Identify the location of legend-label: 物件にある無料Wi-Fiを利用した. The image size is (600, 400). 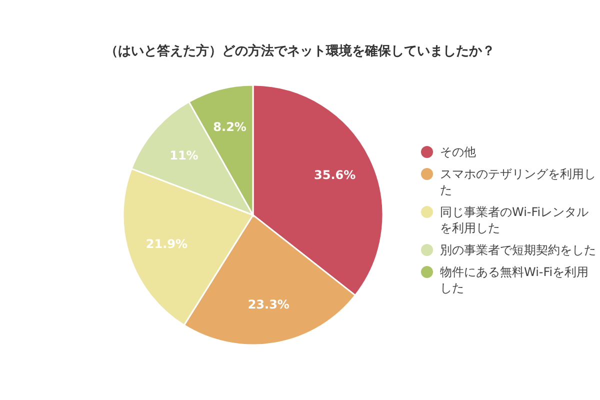
(515, 280).